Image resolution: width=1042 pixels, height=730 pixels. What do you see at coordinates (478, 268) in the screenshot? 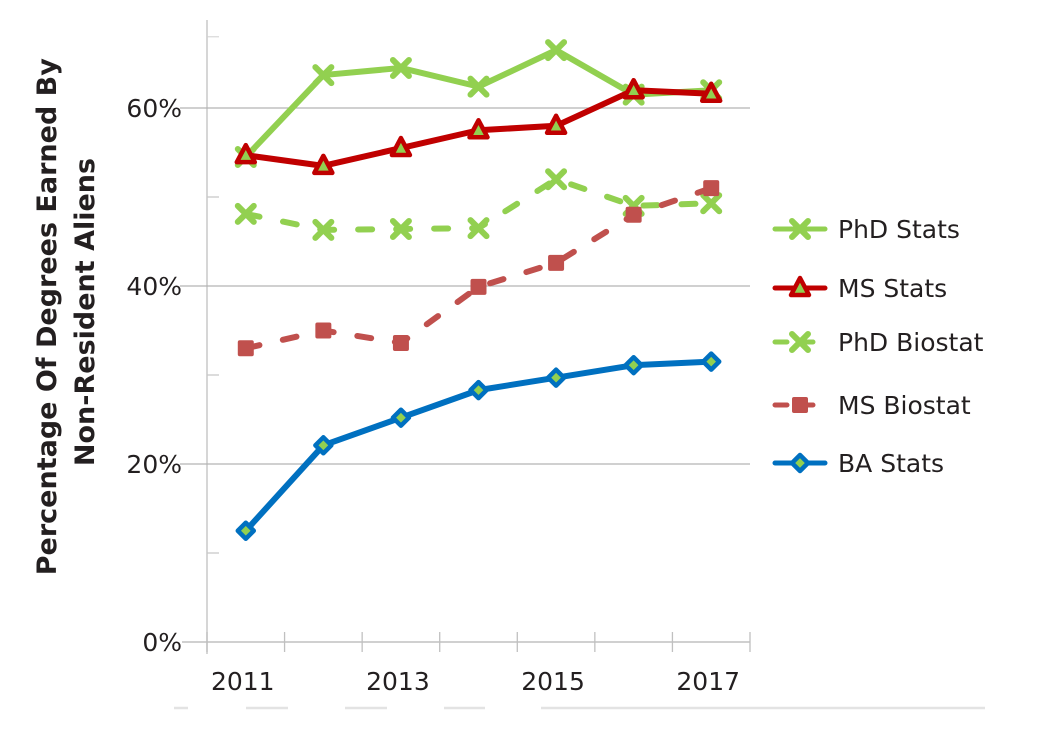
I see `series-ms-biostat` at bounding box center [478, 268].